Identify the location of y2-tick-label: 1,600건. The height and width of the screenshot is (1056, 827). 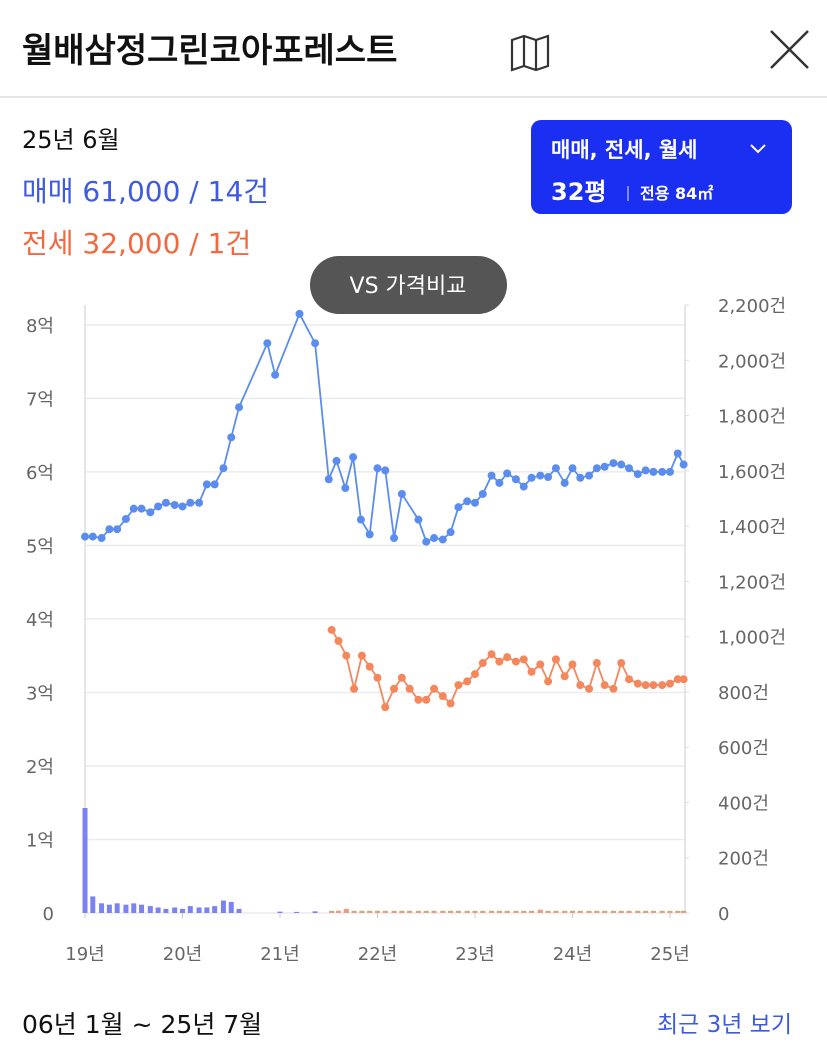
(752, 472).